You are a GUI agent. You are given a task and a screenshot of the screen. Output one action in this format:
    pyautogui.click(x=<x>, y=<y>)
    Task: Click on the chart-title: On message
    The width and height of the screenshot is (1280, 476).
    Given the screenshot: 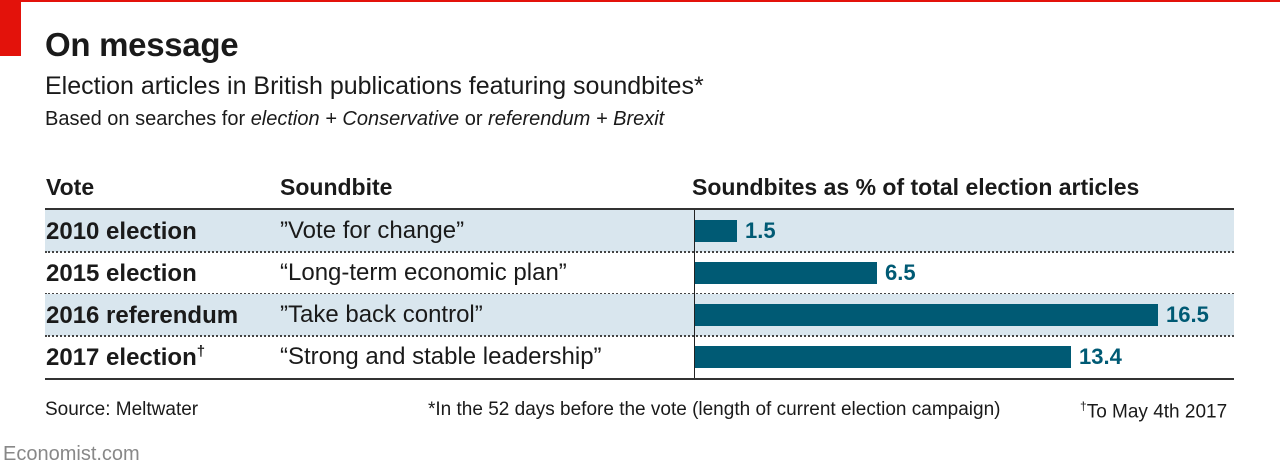 What is the action you would take?
    pyautogui.click(x=142, y=44)
    